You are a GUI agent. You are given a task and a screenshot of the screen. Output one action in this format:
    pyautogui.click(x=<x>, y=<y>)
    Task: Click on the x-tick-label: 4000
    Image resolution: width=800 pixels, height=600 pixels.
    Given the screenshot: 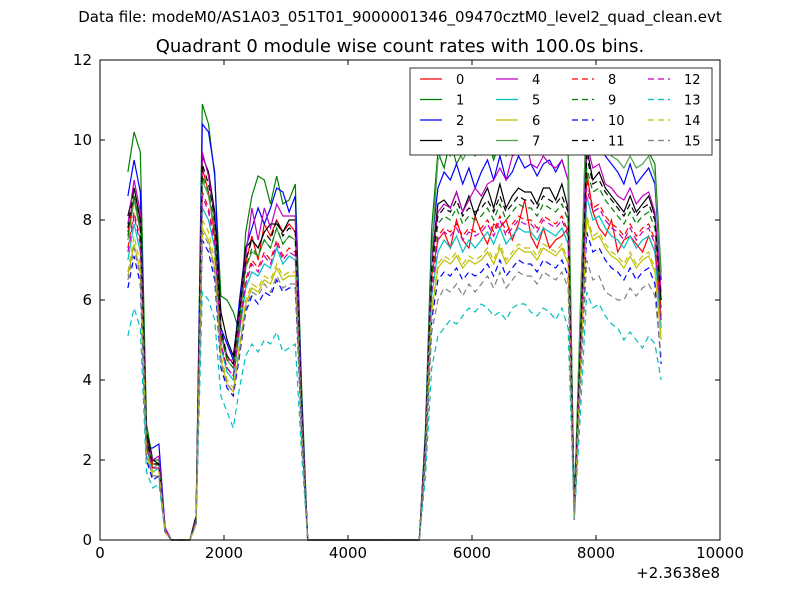 What is the action you would take?
    pyautogui.click(x=348, y=553)
    